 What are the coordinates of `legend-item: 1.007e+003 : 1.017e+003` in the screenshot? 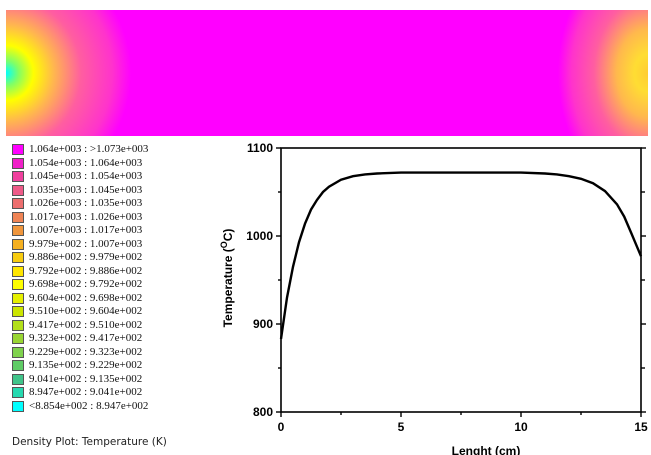 It's located at (117, 231).